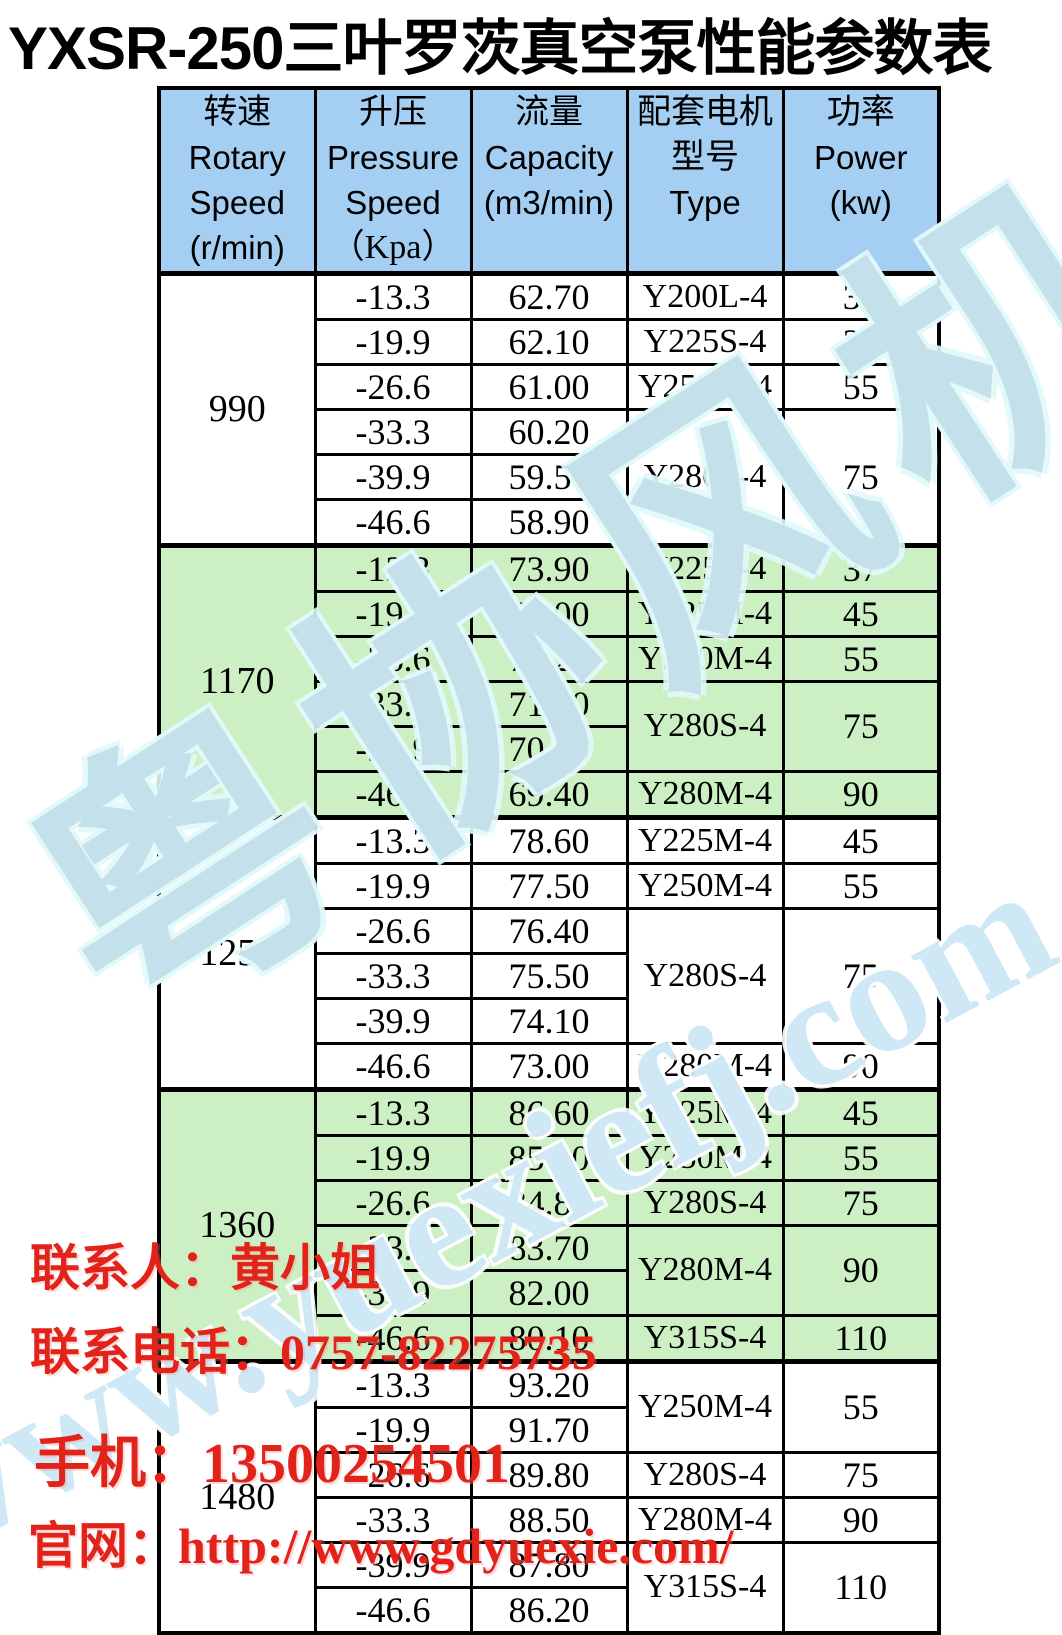  I want to click on capacity-cell: 76.40, so click(549, 930).